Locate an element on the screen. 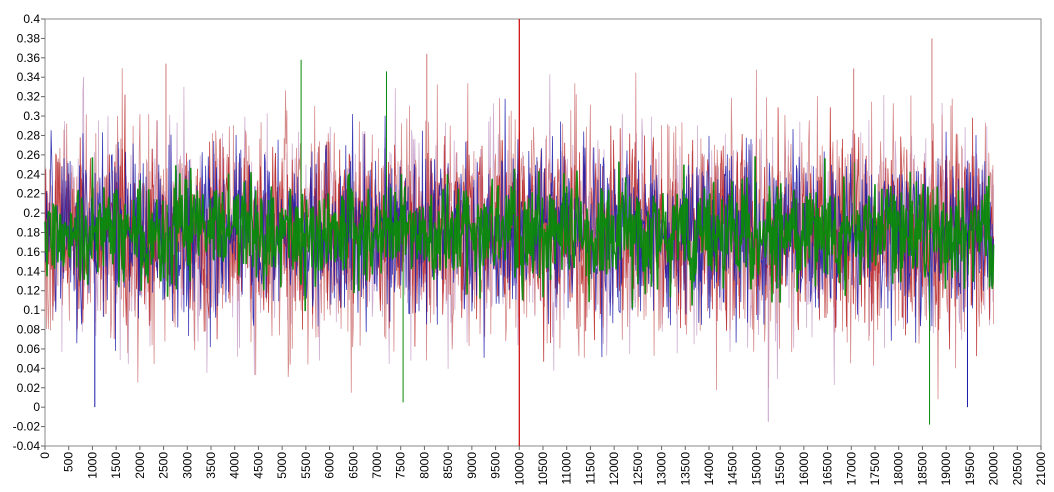  x-tick-label: 5000 is located at coordinates (282, 465).